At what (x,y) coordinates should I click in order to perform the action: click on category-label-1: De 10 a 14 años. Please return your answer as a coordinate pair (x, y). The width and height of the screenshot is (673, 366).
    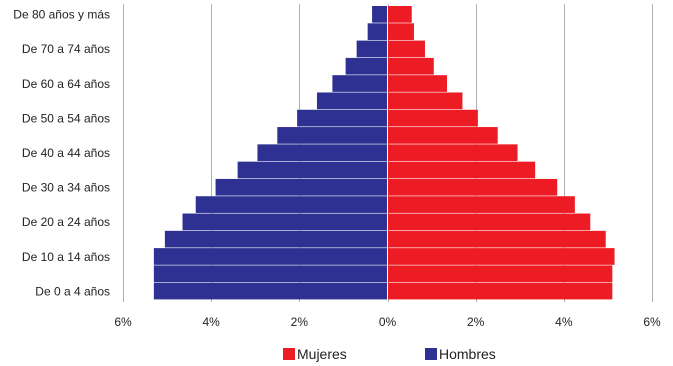
    Looking at the image, I should click on (66, 257).